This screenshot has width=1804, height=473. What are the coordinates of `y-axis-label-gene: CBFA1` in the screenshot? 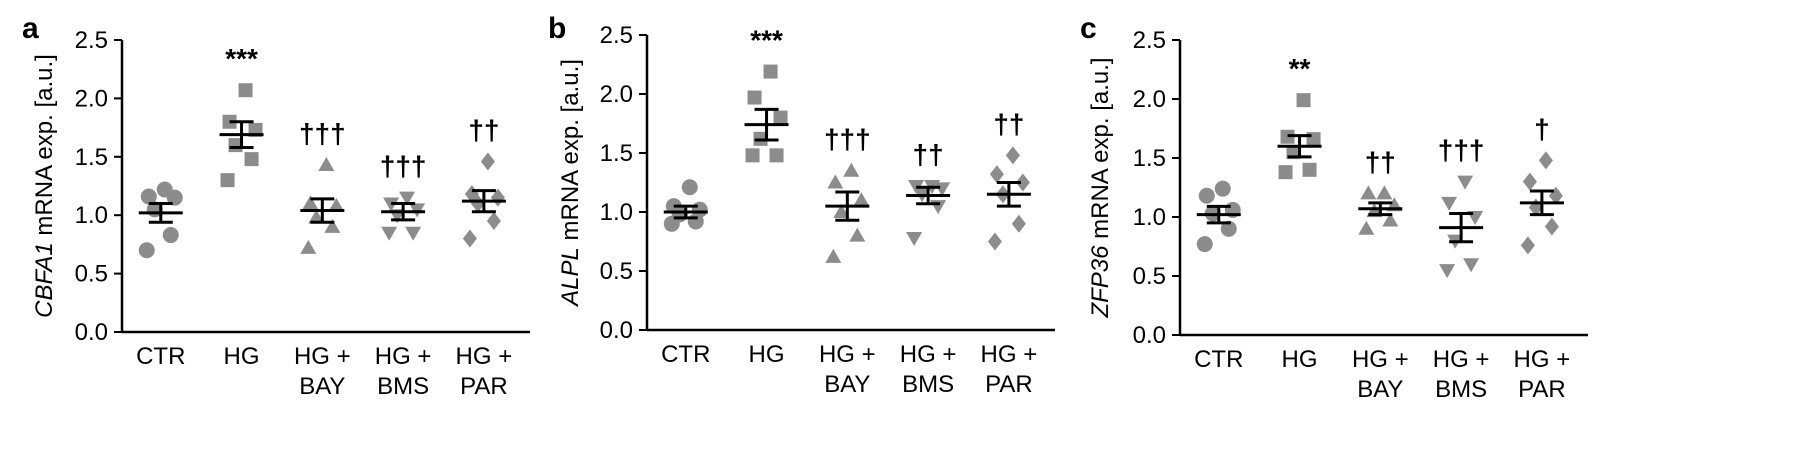 It's located at (44, 280).